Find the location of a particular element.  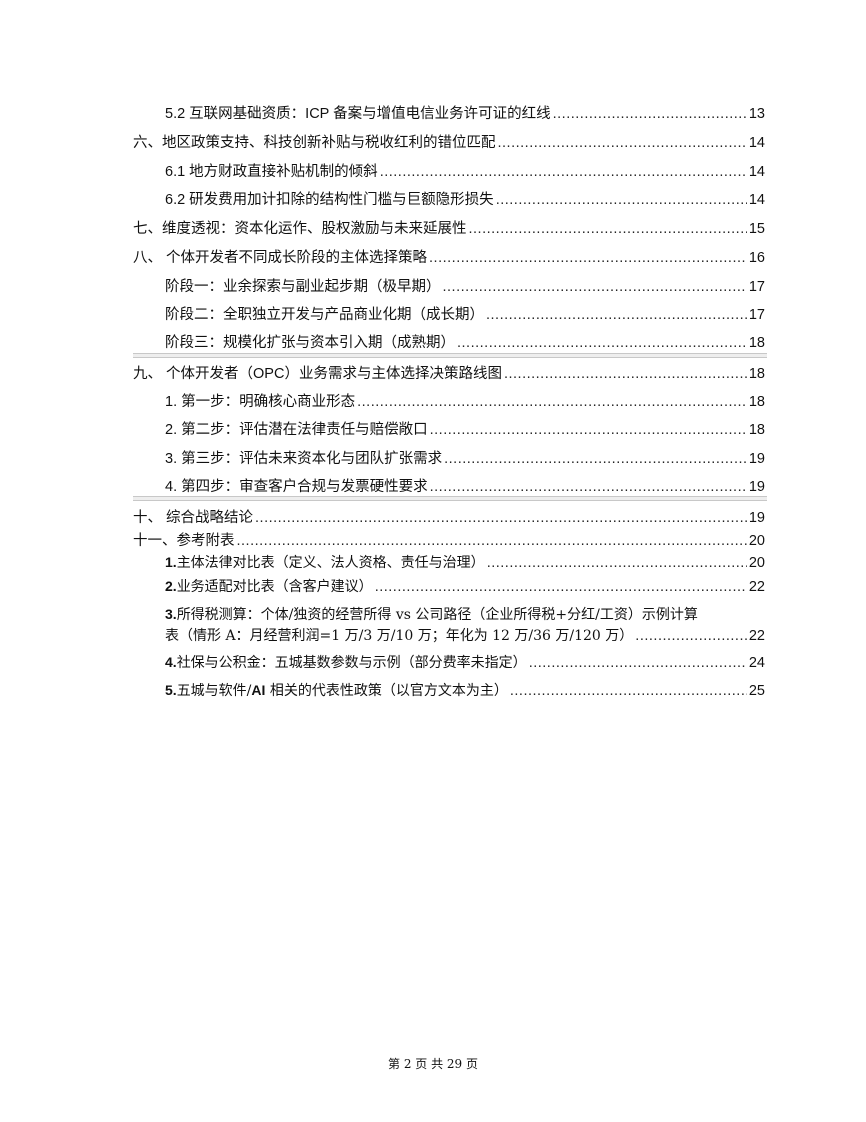

toc-entry: 阶段三：规模化扩张与资本引入期（成熟期） 18 is located at coordinates (433, 343).